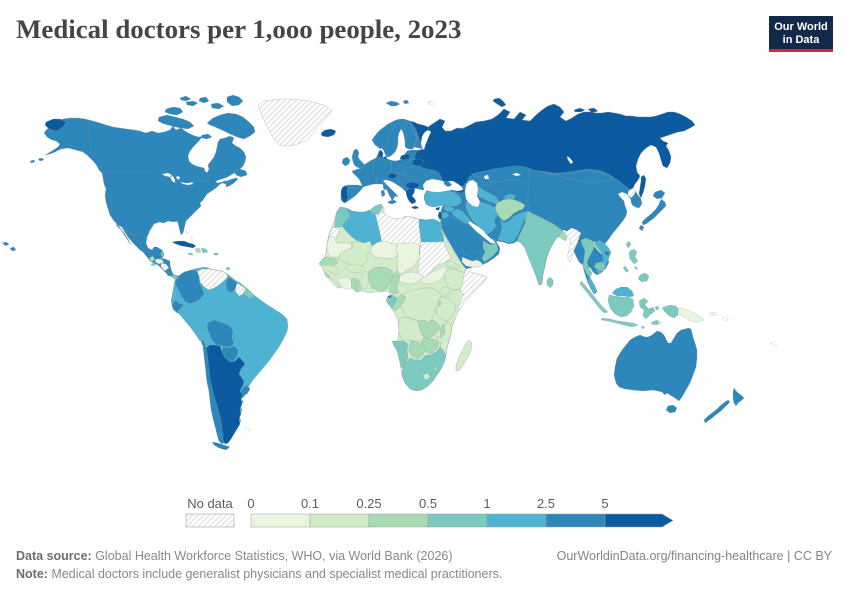  What do you see at coordinates (310, 503) in the screenshot?
I see `svg-text: 0.1` at bounding box center [310, 503].